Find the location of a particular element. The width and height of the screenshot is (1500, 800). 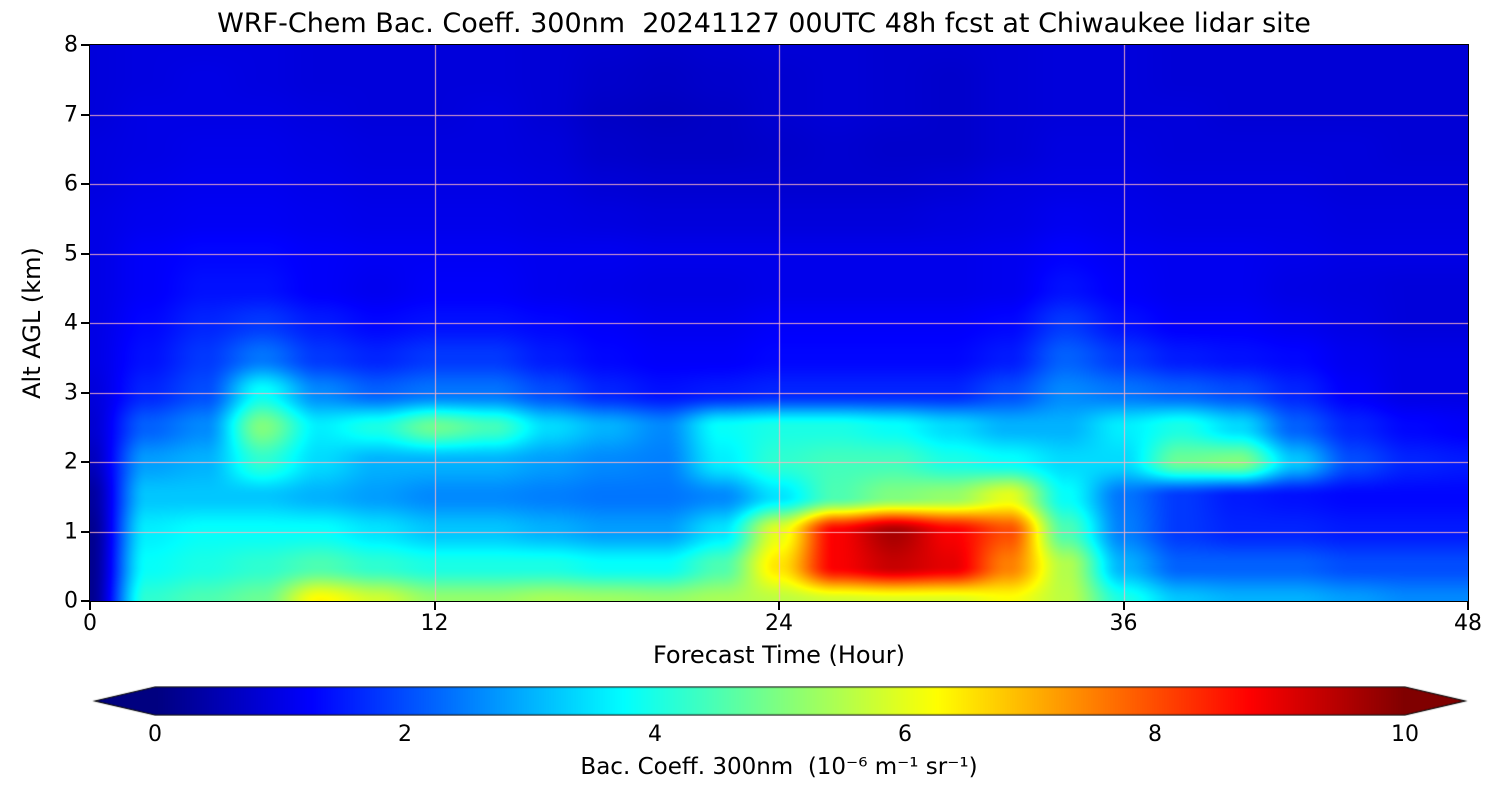

colorbar-tick-label: 4 is located at coordinates (655, 734).